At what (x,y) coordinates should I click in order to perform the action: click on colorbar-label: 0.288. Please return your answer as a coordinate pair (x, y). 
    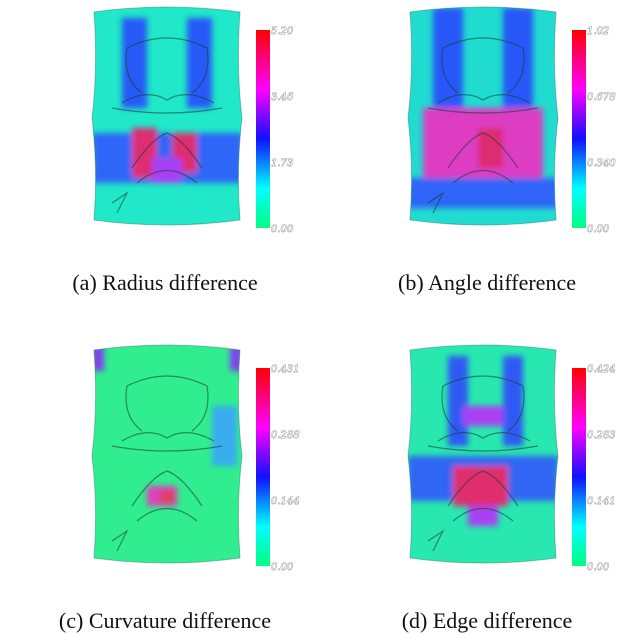
    Looking at the image, I should click on (285, 435).